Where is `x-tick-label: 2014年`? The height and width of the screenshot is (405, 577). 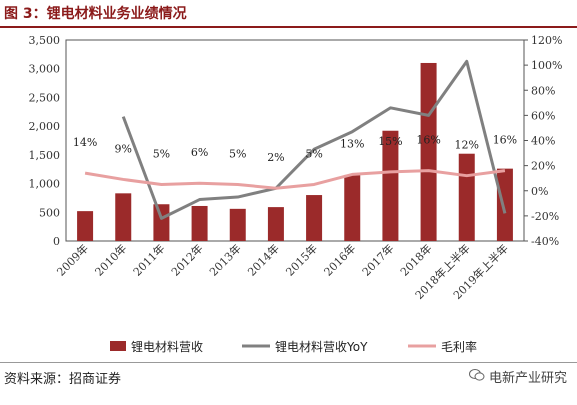
x-tick-label: 2014年 is located at coordinates (263, 259).